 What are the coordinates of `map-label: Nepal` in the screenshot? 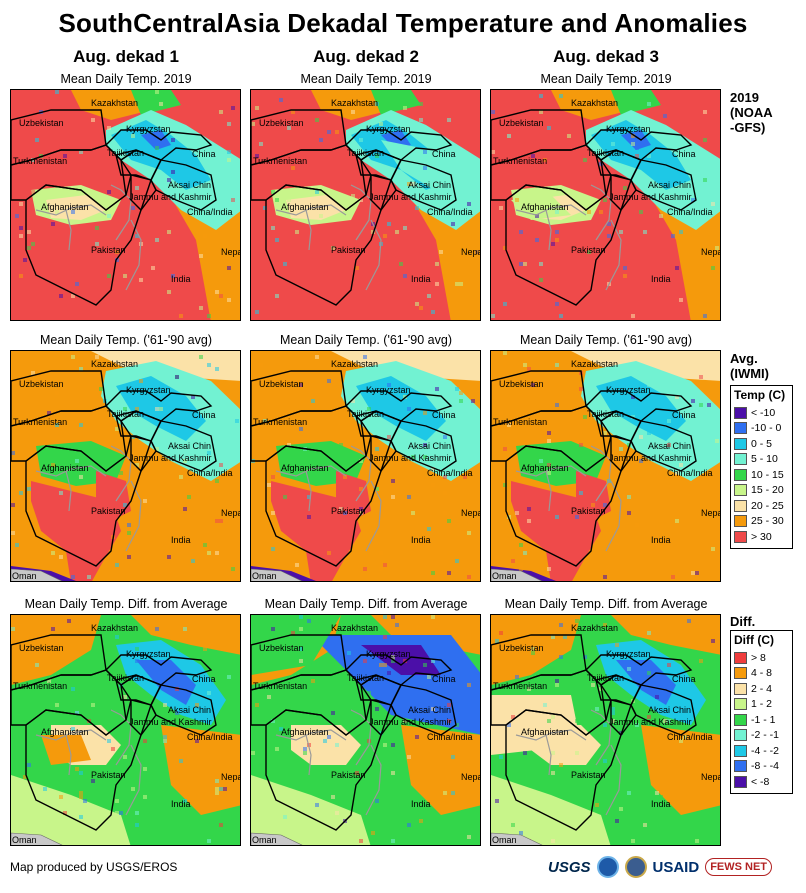 It's located at (230, 252).